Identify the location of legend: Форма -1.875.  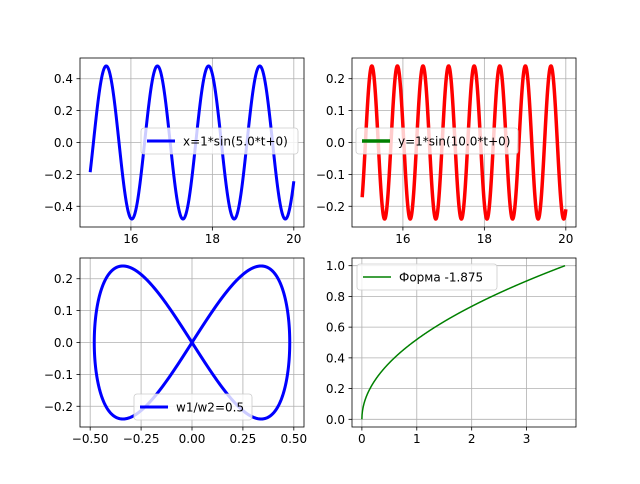
(427, 277).